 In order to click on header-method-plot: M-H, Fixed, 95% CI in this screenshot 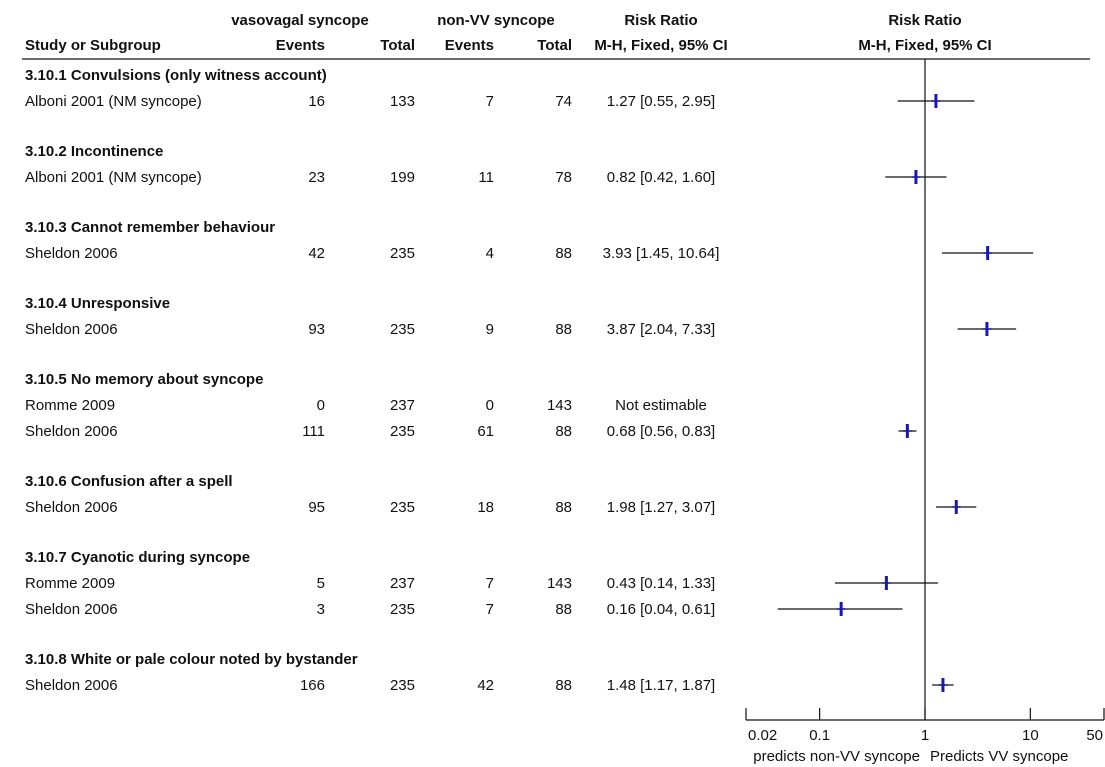, I will do `click(924, 45)`.